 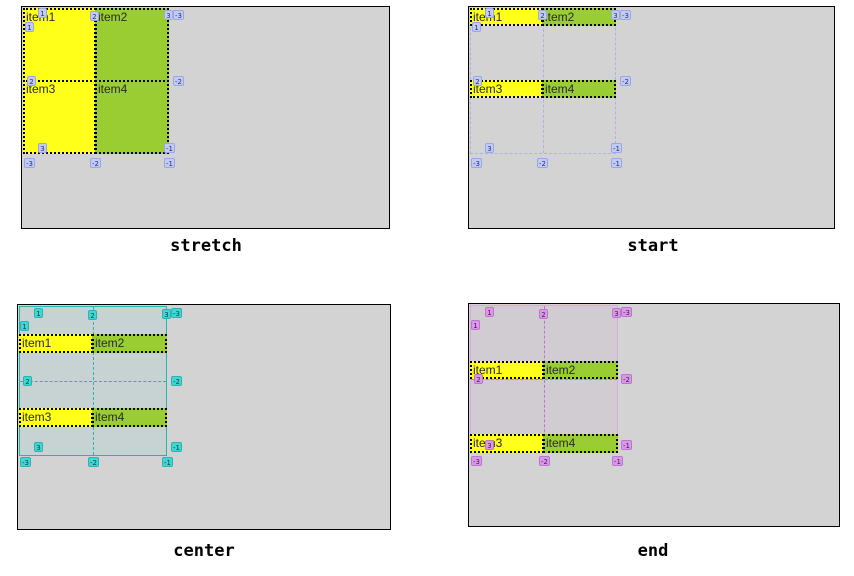 I want to click on panel-caption: stretch, so click(x=206, y=246).